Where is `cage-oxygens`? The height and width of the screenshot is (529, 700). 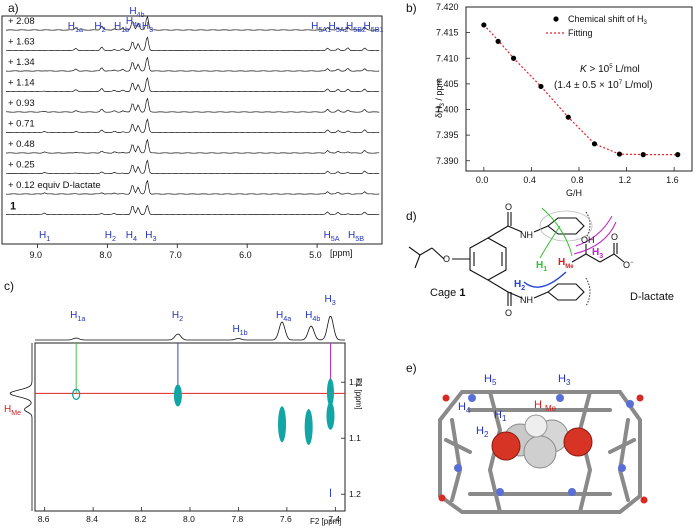 cage-oxygens is located at coordinates (543, 449).